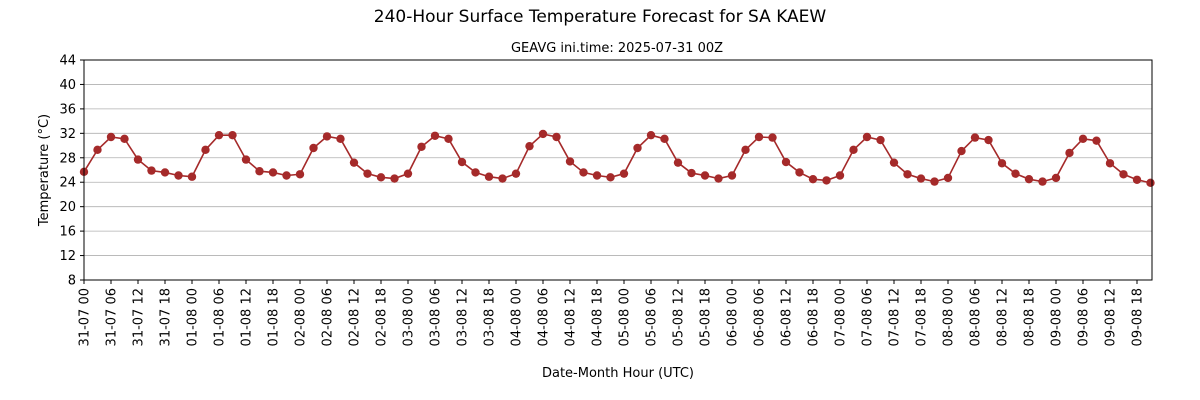  Describe the element at coordinates (814, 317) in the screenshot. I see `x-tick-label: 06-08 18` at that location.